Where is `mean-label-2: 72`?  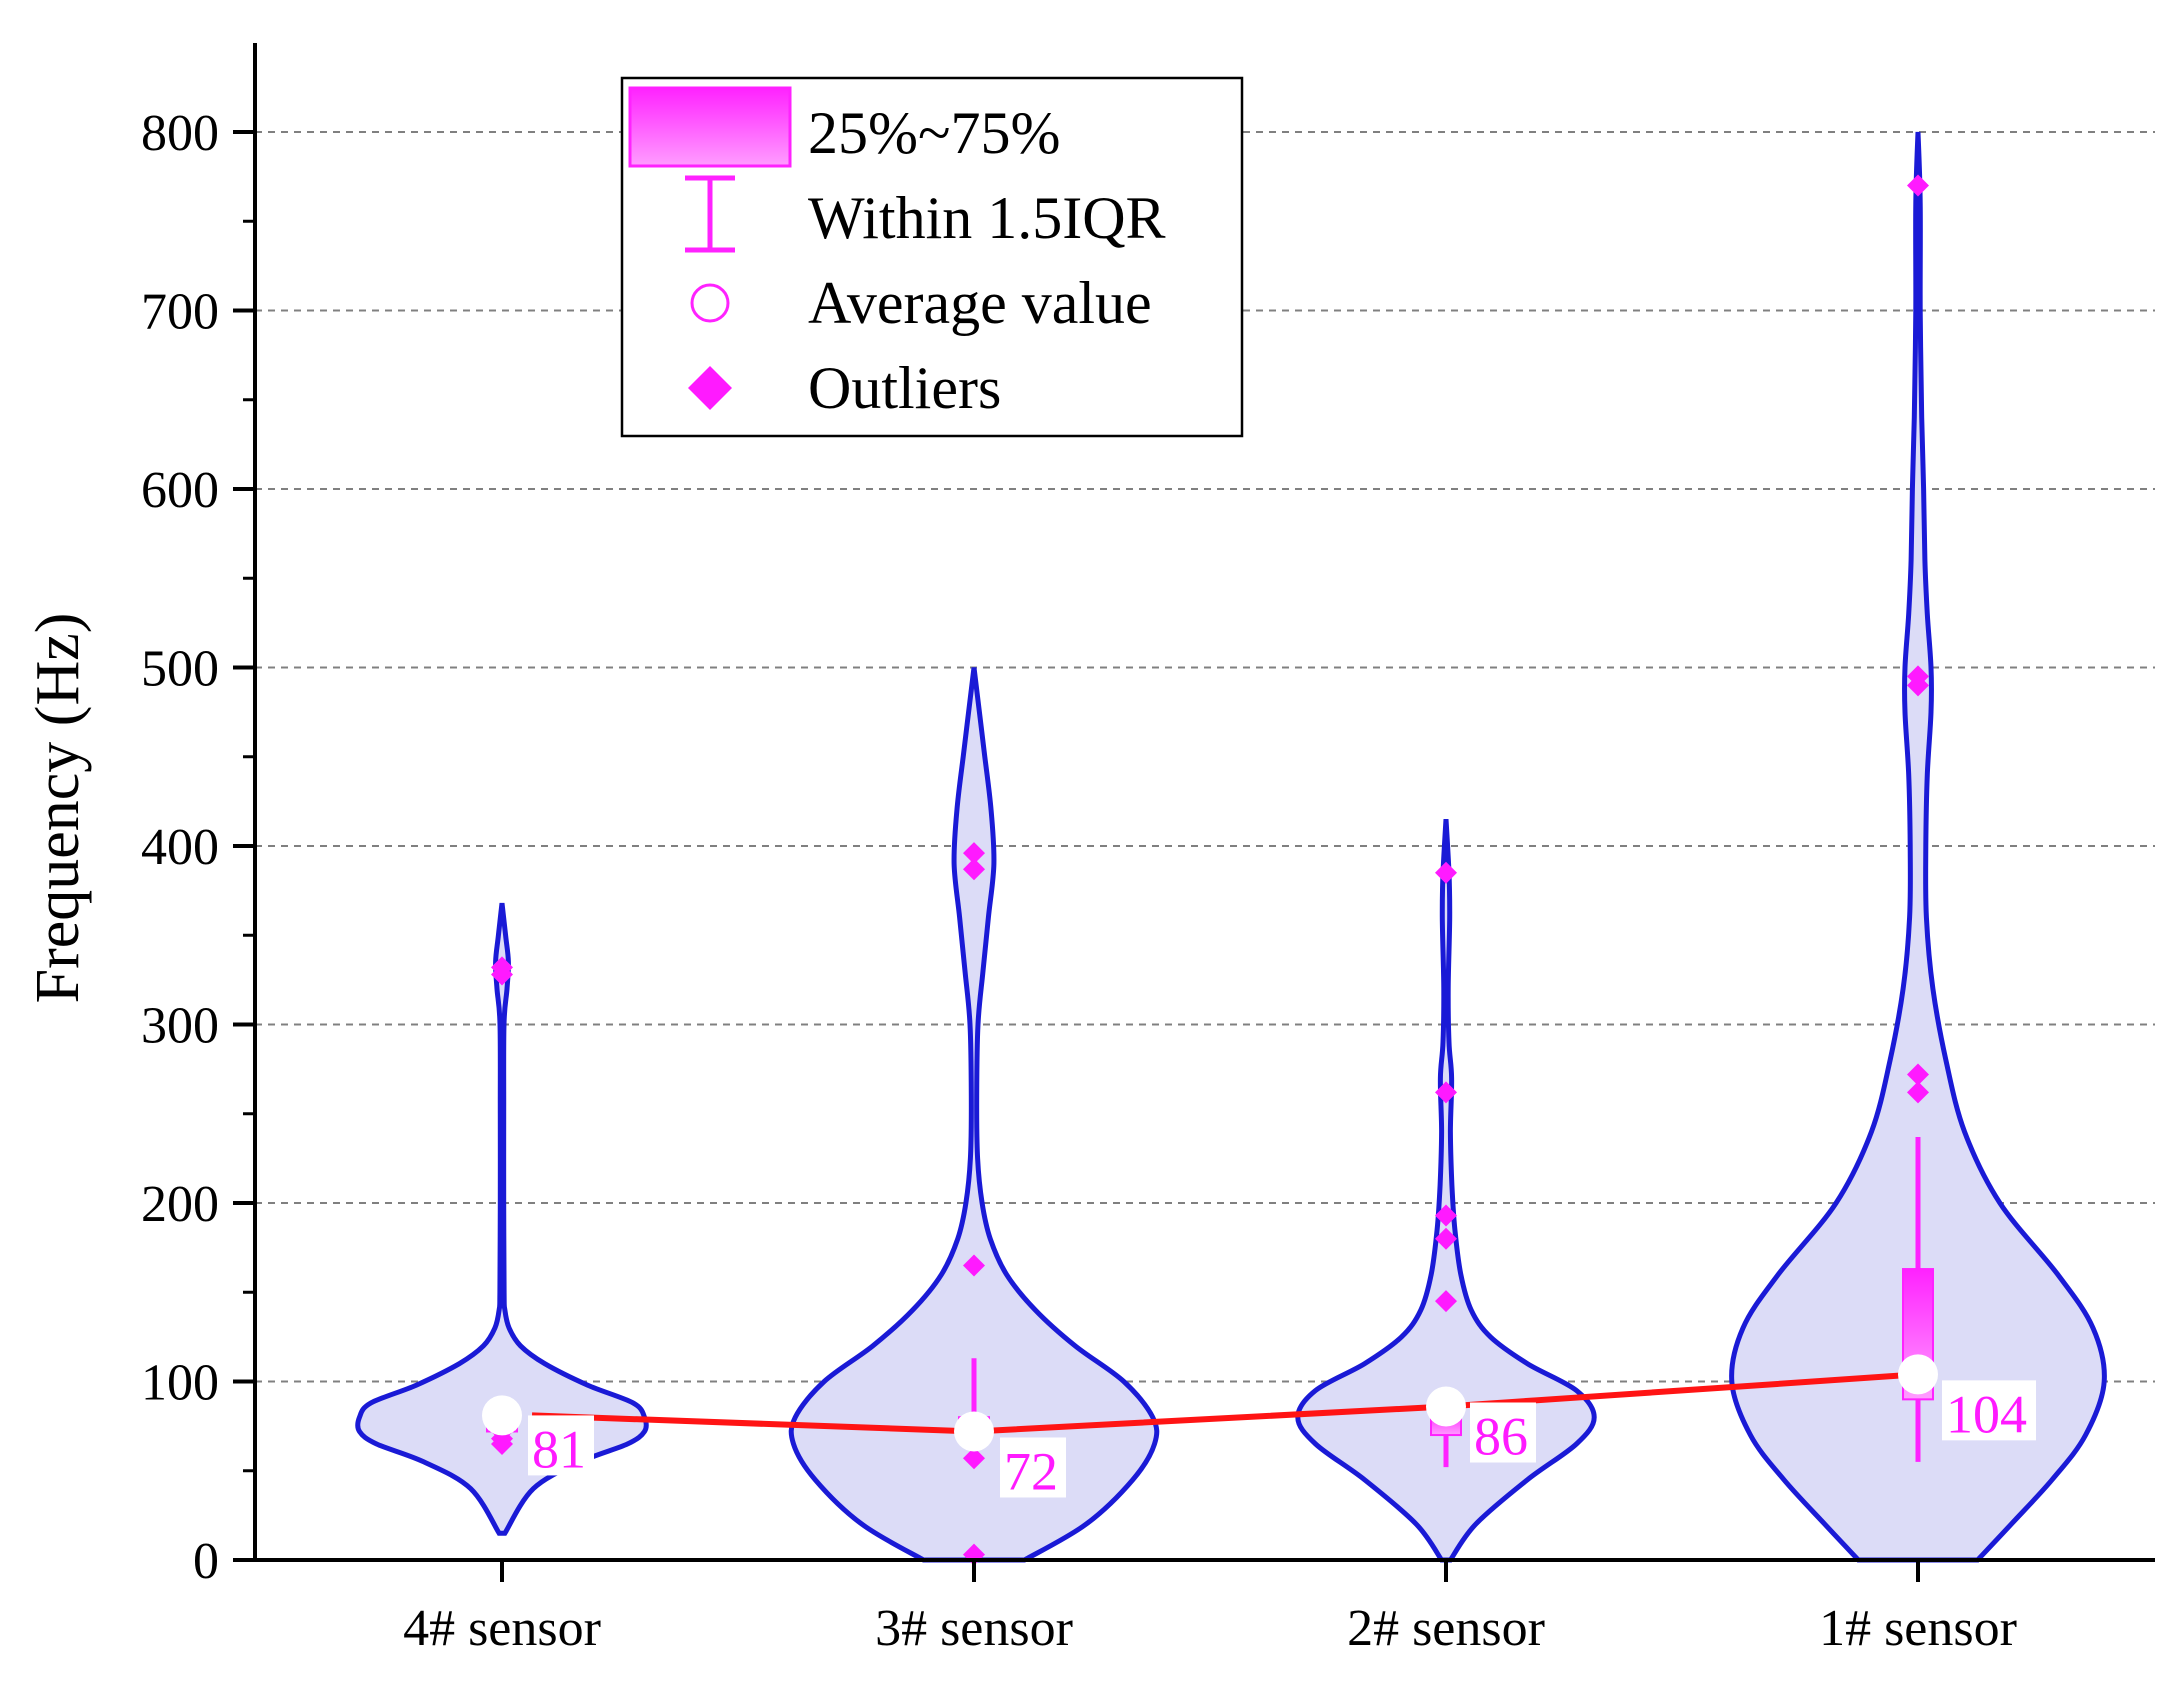 mean-label-2: 72 is located at coordinates (1031, 1471).